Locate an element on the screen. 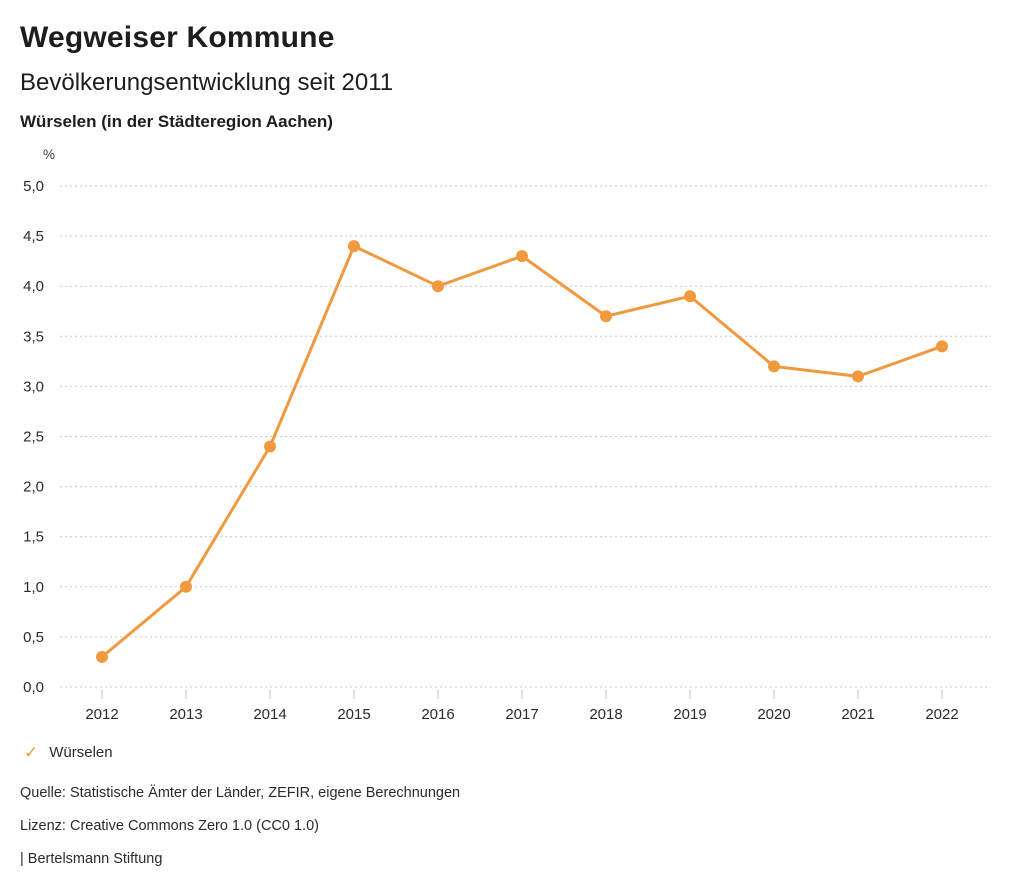  x-axis-tick-label: 2014 is located at coordinates (269, 714).